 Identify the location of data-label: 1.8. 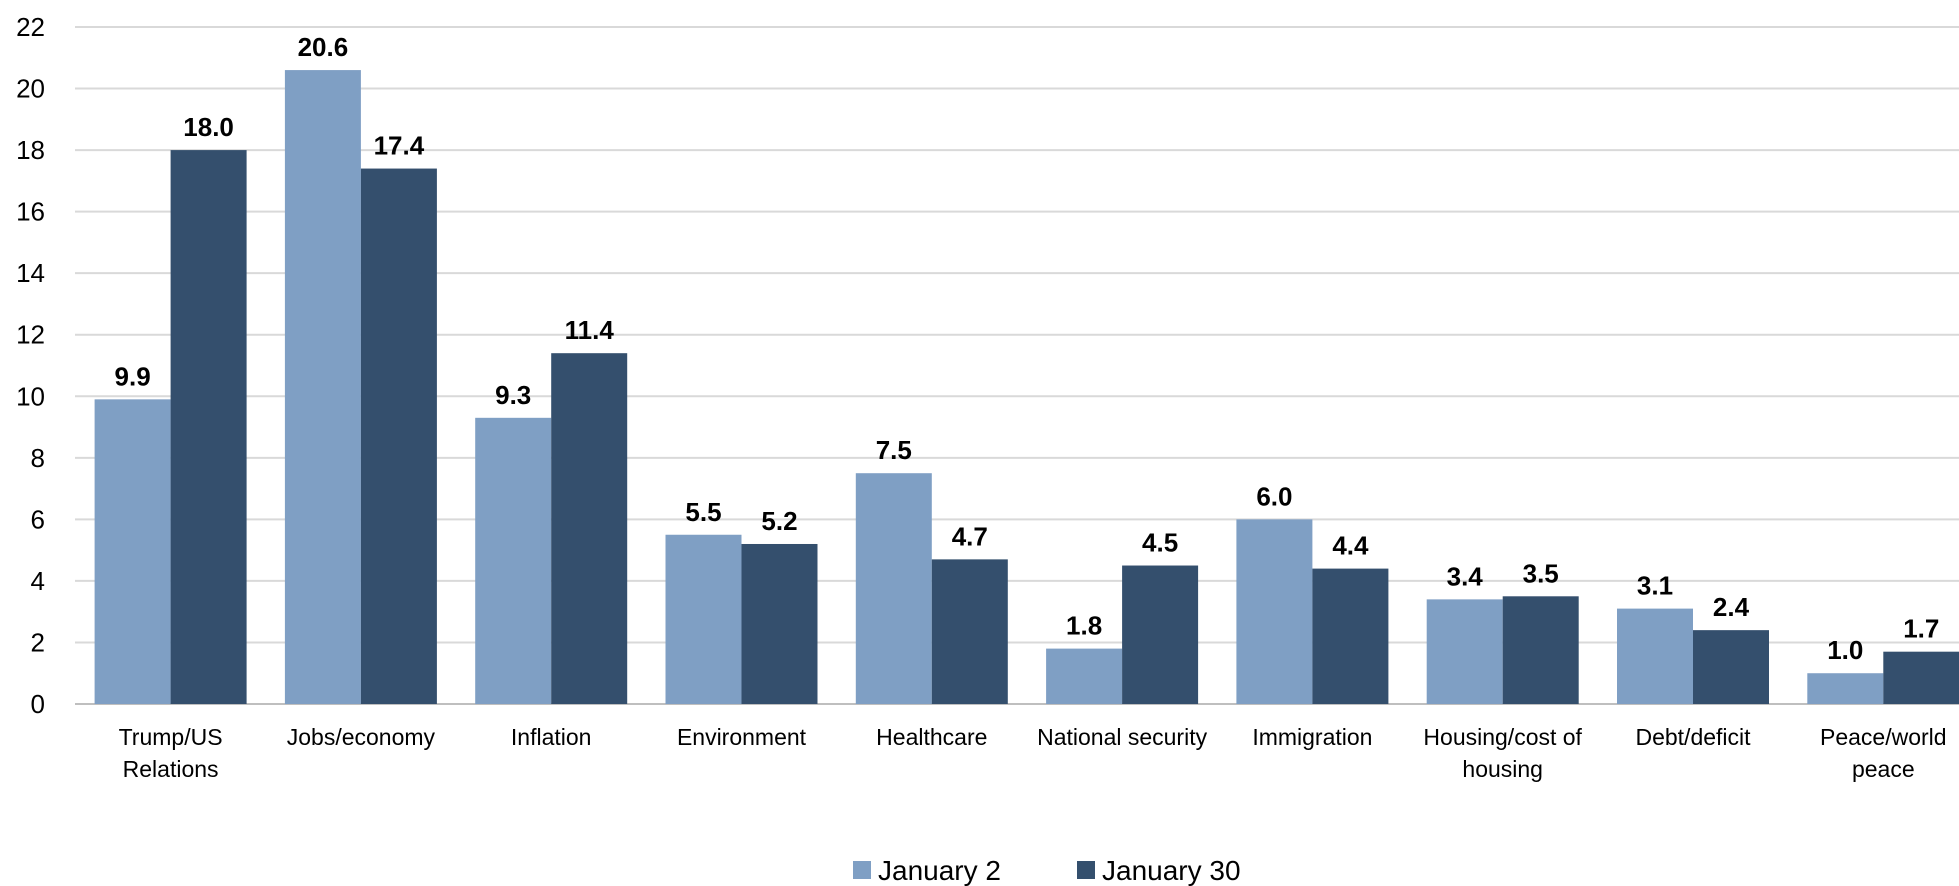
(1084, 626).